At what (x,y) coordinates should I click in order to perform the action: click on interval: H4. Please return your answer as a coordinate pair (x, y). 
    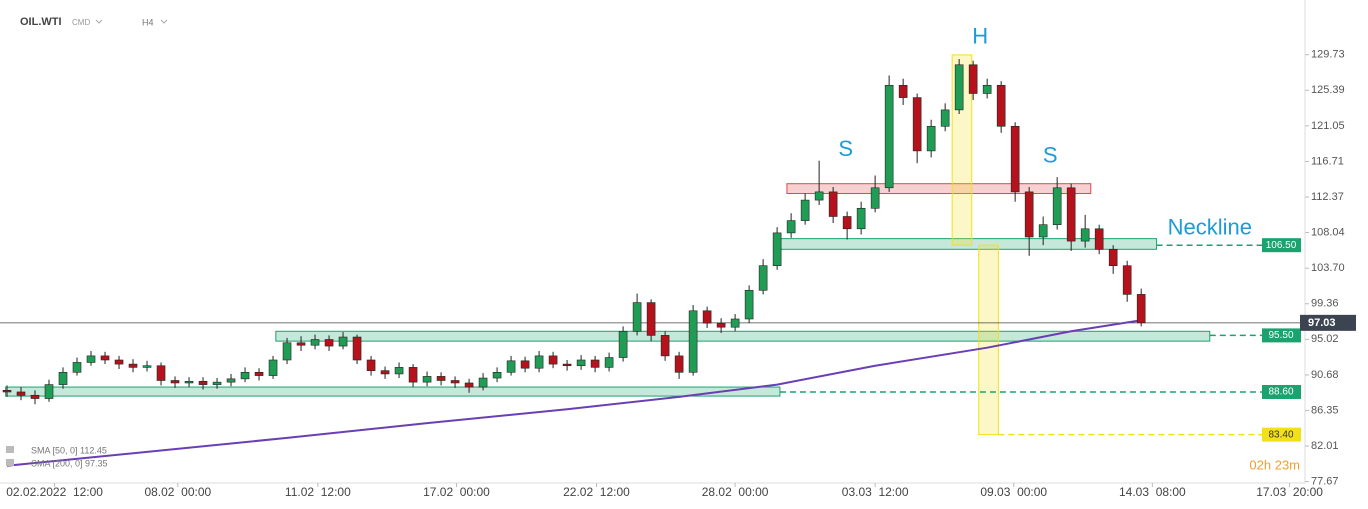
    Looking at the image, I should click on (148, 22).